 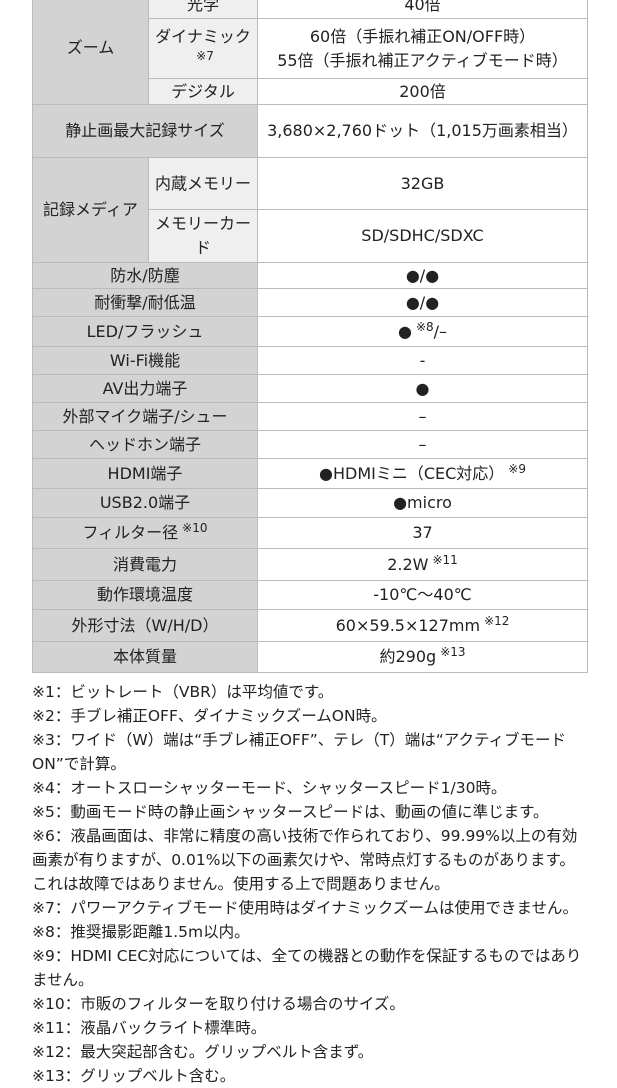 I want to click on spec-value-text: 3,680×2,760ドット（1,015万画素相当）, so click(x=422, y=130).